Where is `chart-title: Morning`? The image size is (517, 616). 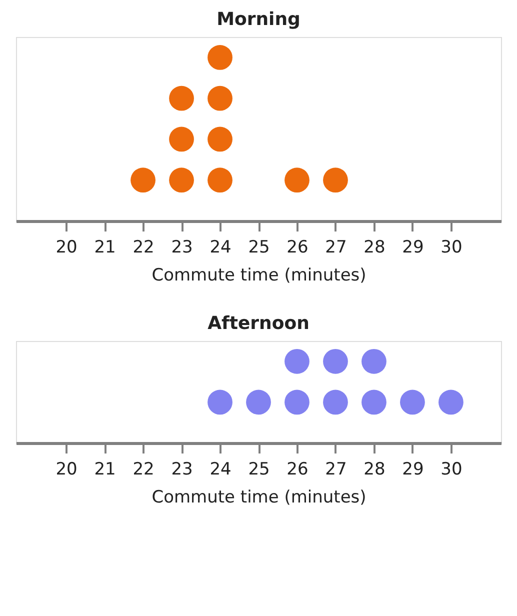 chart-title: Morning is located at coordinates (258, 19).